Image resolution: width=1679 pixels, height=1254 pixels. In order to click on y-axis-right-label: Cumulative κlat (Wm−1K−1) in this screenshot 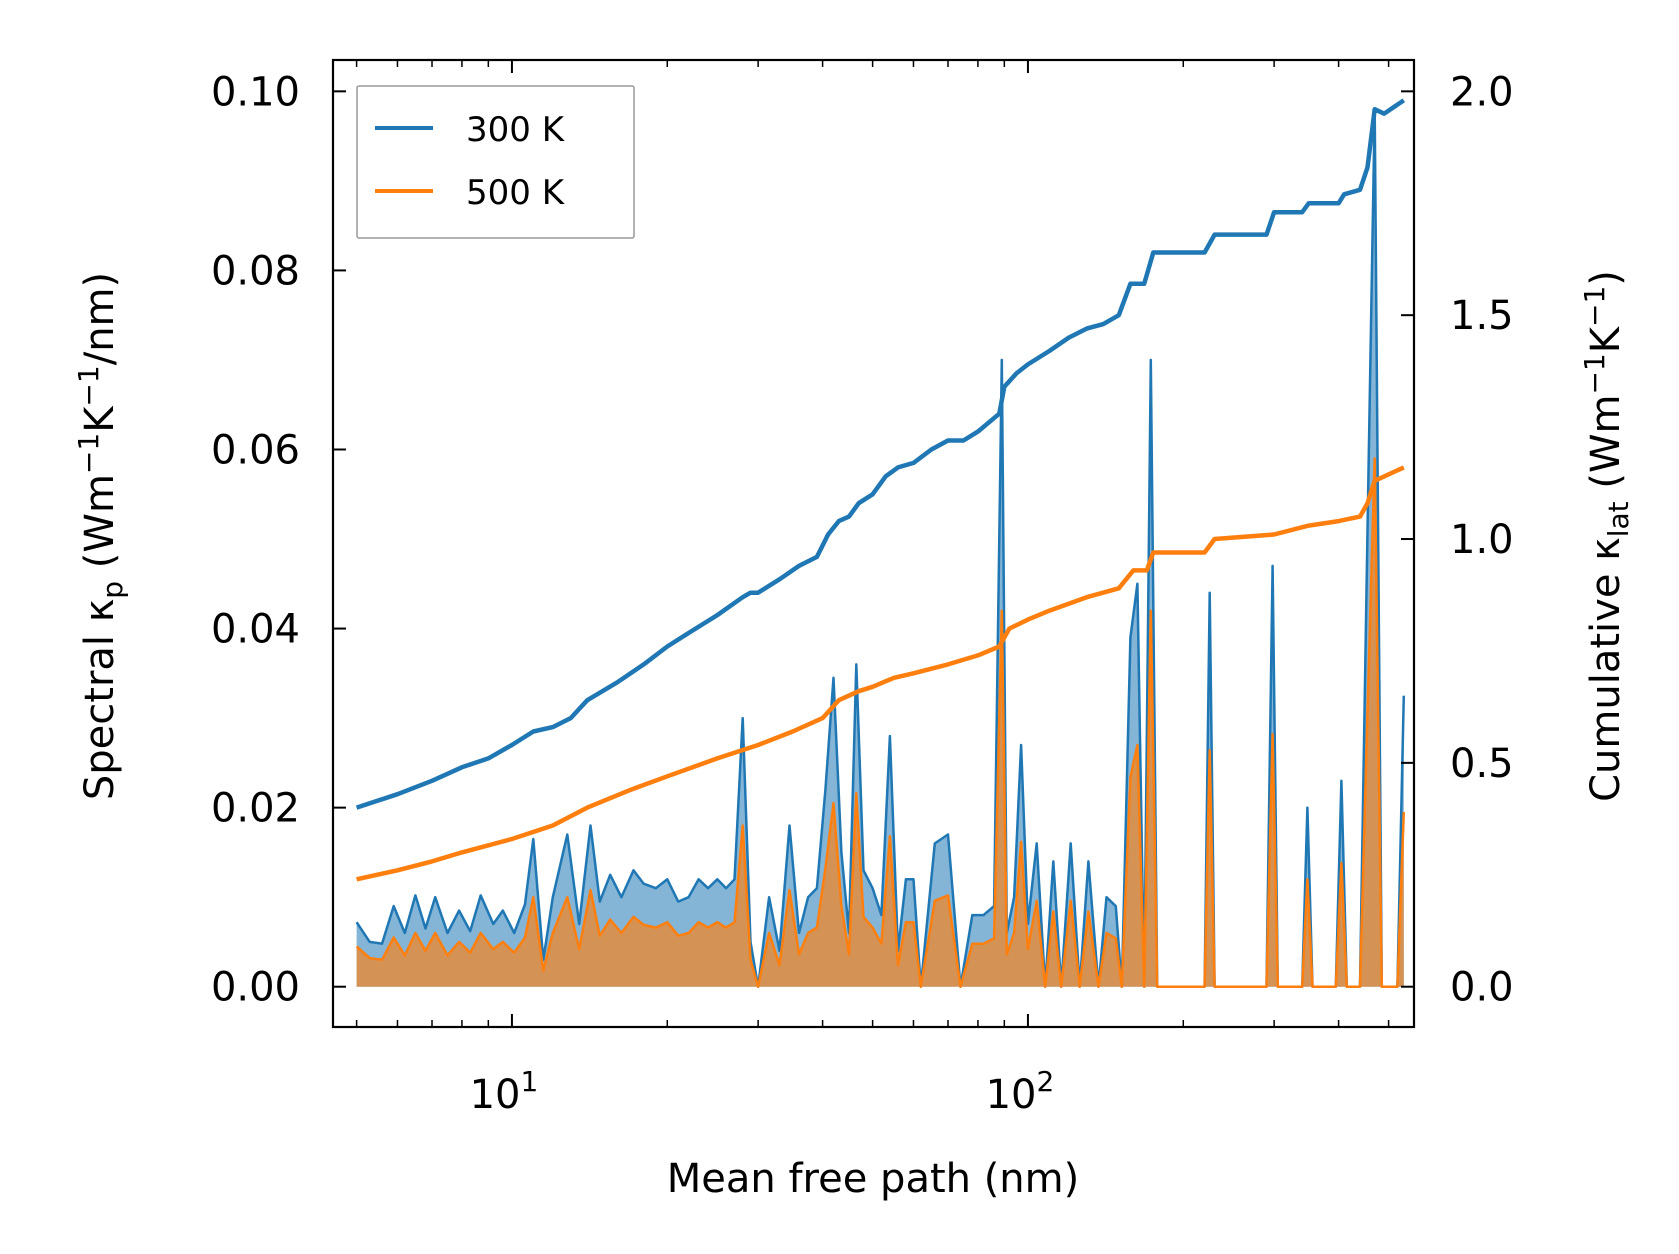, I will do `click(1606, 536)`.